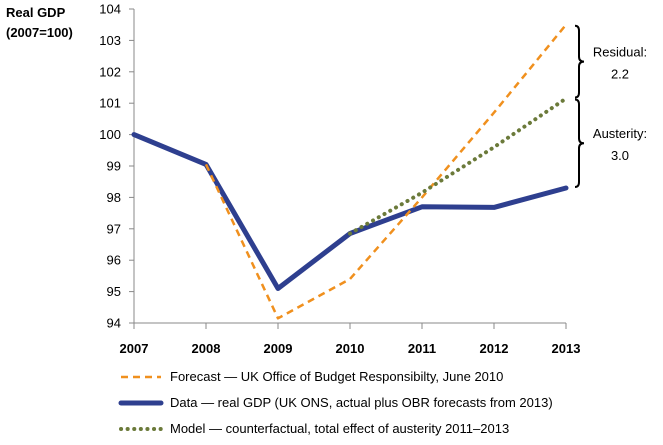  What do you see at coordinates (110, 9) in the screenshot?
I see `y-tick-label: 104` at bounding box center [110, 9].